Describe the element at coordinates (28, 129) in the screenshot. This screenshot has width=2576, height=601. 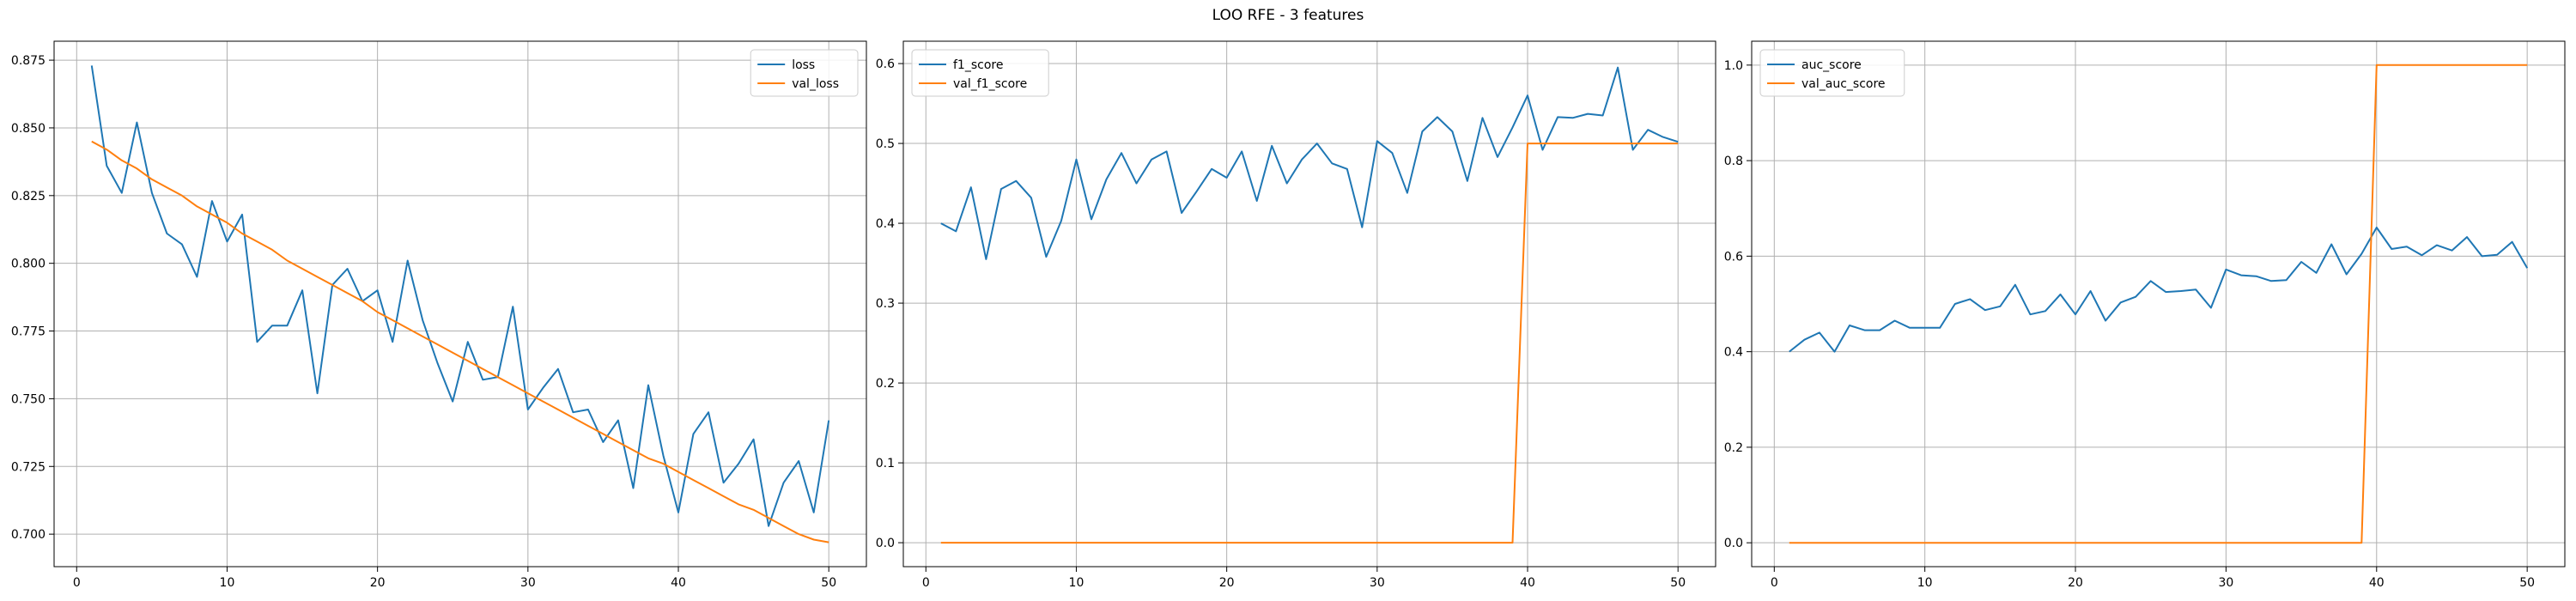
I see `y-tick-label: 0.850` at that location.